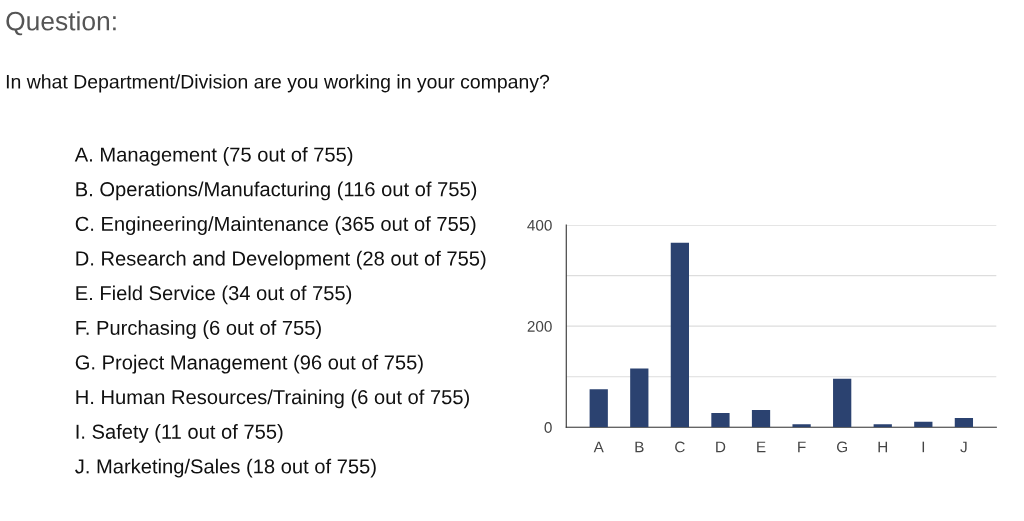  Describe the element at coordinates (598, 447) in the screenshot. I see `x-tick-label: A` at that location.